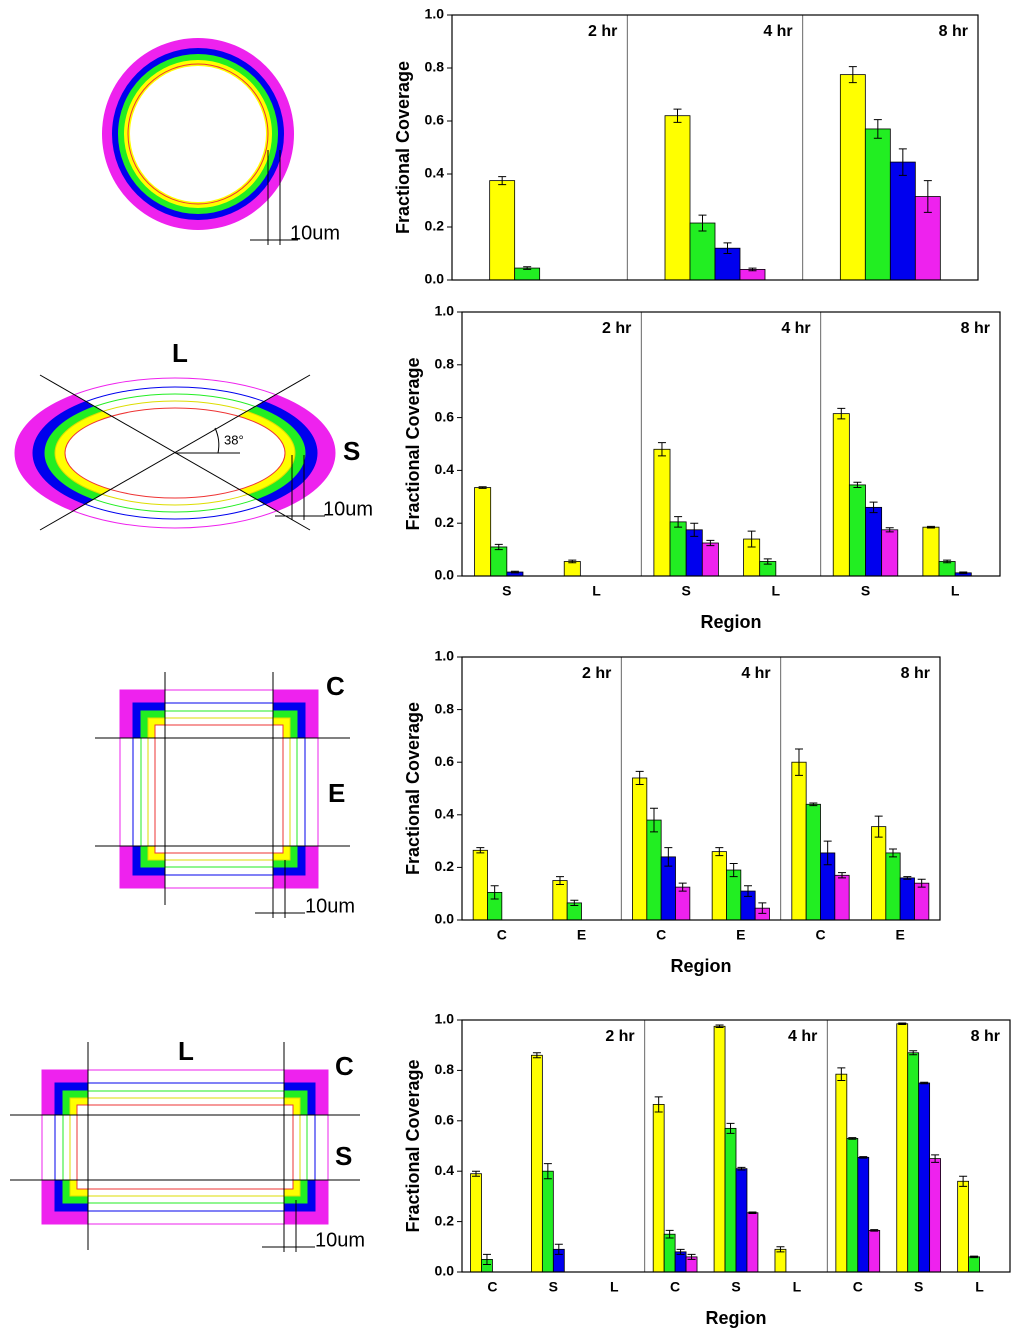 The width and height of the screenshot is (1013, 1342). Describe the element at coordinates (403, 147) in the screenshot. I see `y-axis-label: Fractional Coverage` at that location.